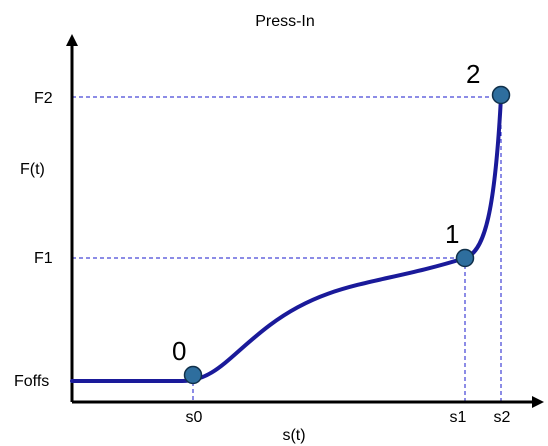 The image size is (548, 446). Describe the element at coordinates (193, 375) in the screenshot. I see `point-0-marker` at that location.